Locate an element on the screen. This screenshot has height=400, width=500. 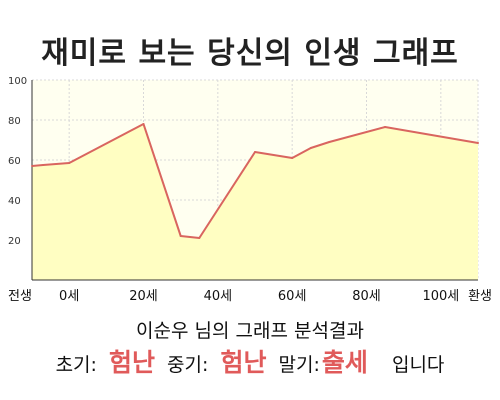
page-title: 재미로 보는 당신의 인생 그래프 is located at coordinates (250, 53).